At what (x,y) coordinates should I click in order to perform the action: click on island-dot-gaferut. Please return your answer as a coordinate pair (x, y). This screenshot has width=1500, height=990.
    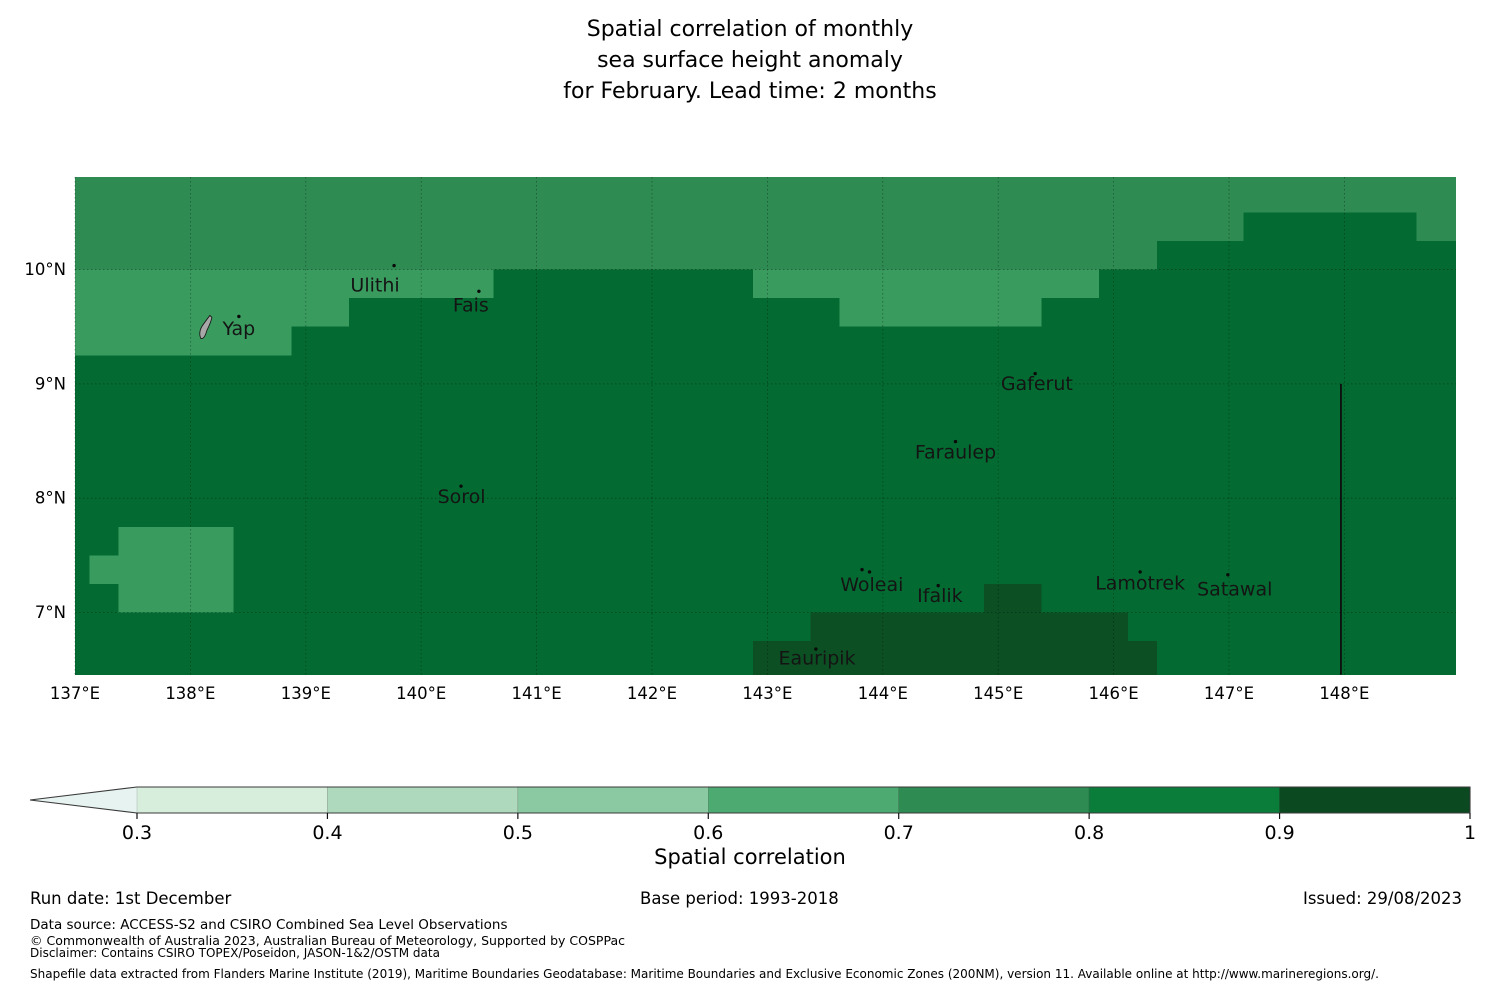
    Looking at the image, I should click on (1035, 373).